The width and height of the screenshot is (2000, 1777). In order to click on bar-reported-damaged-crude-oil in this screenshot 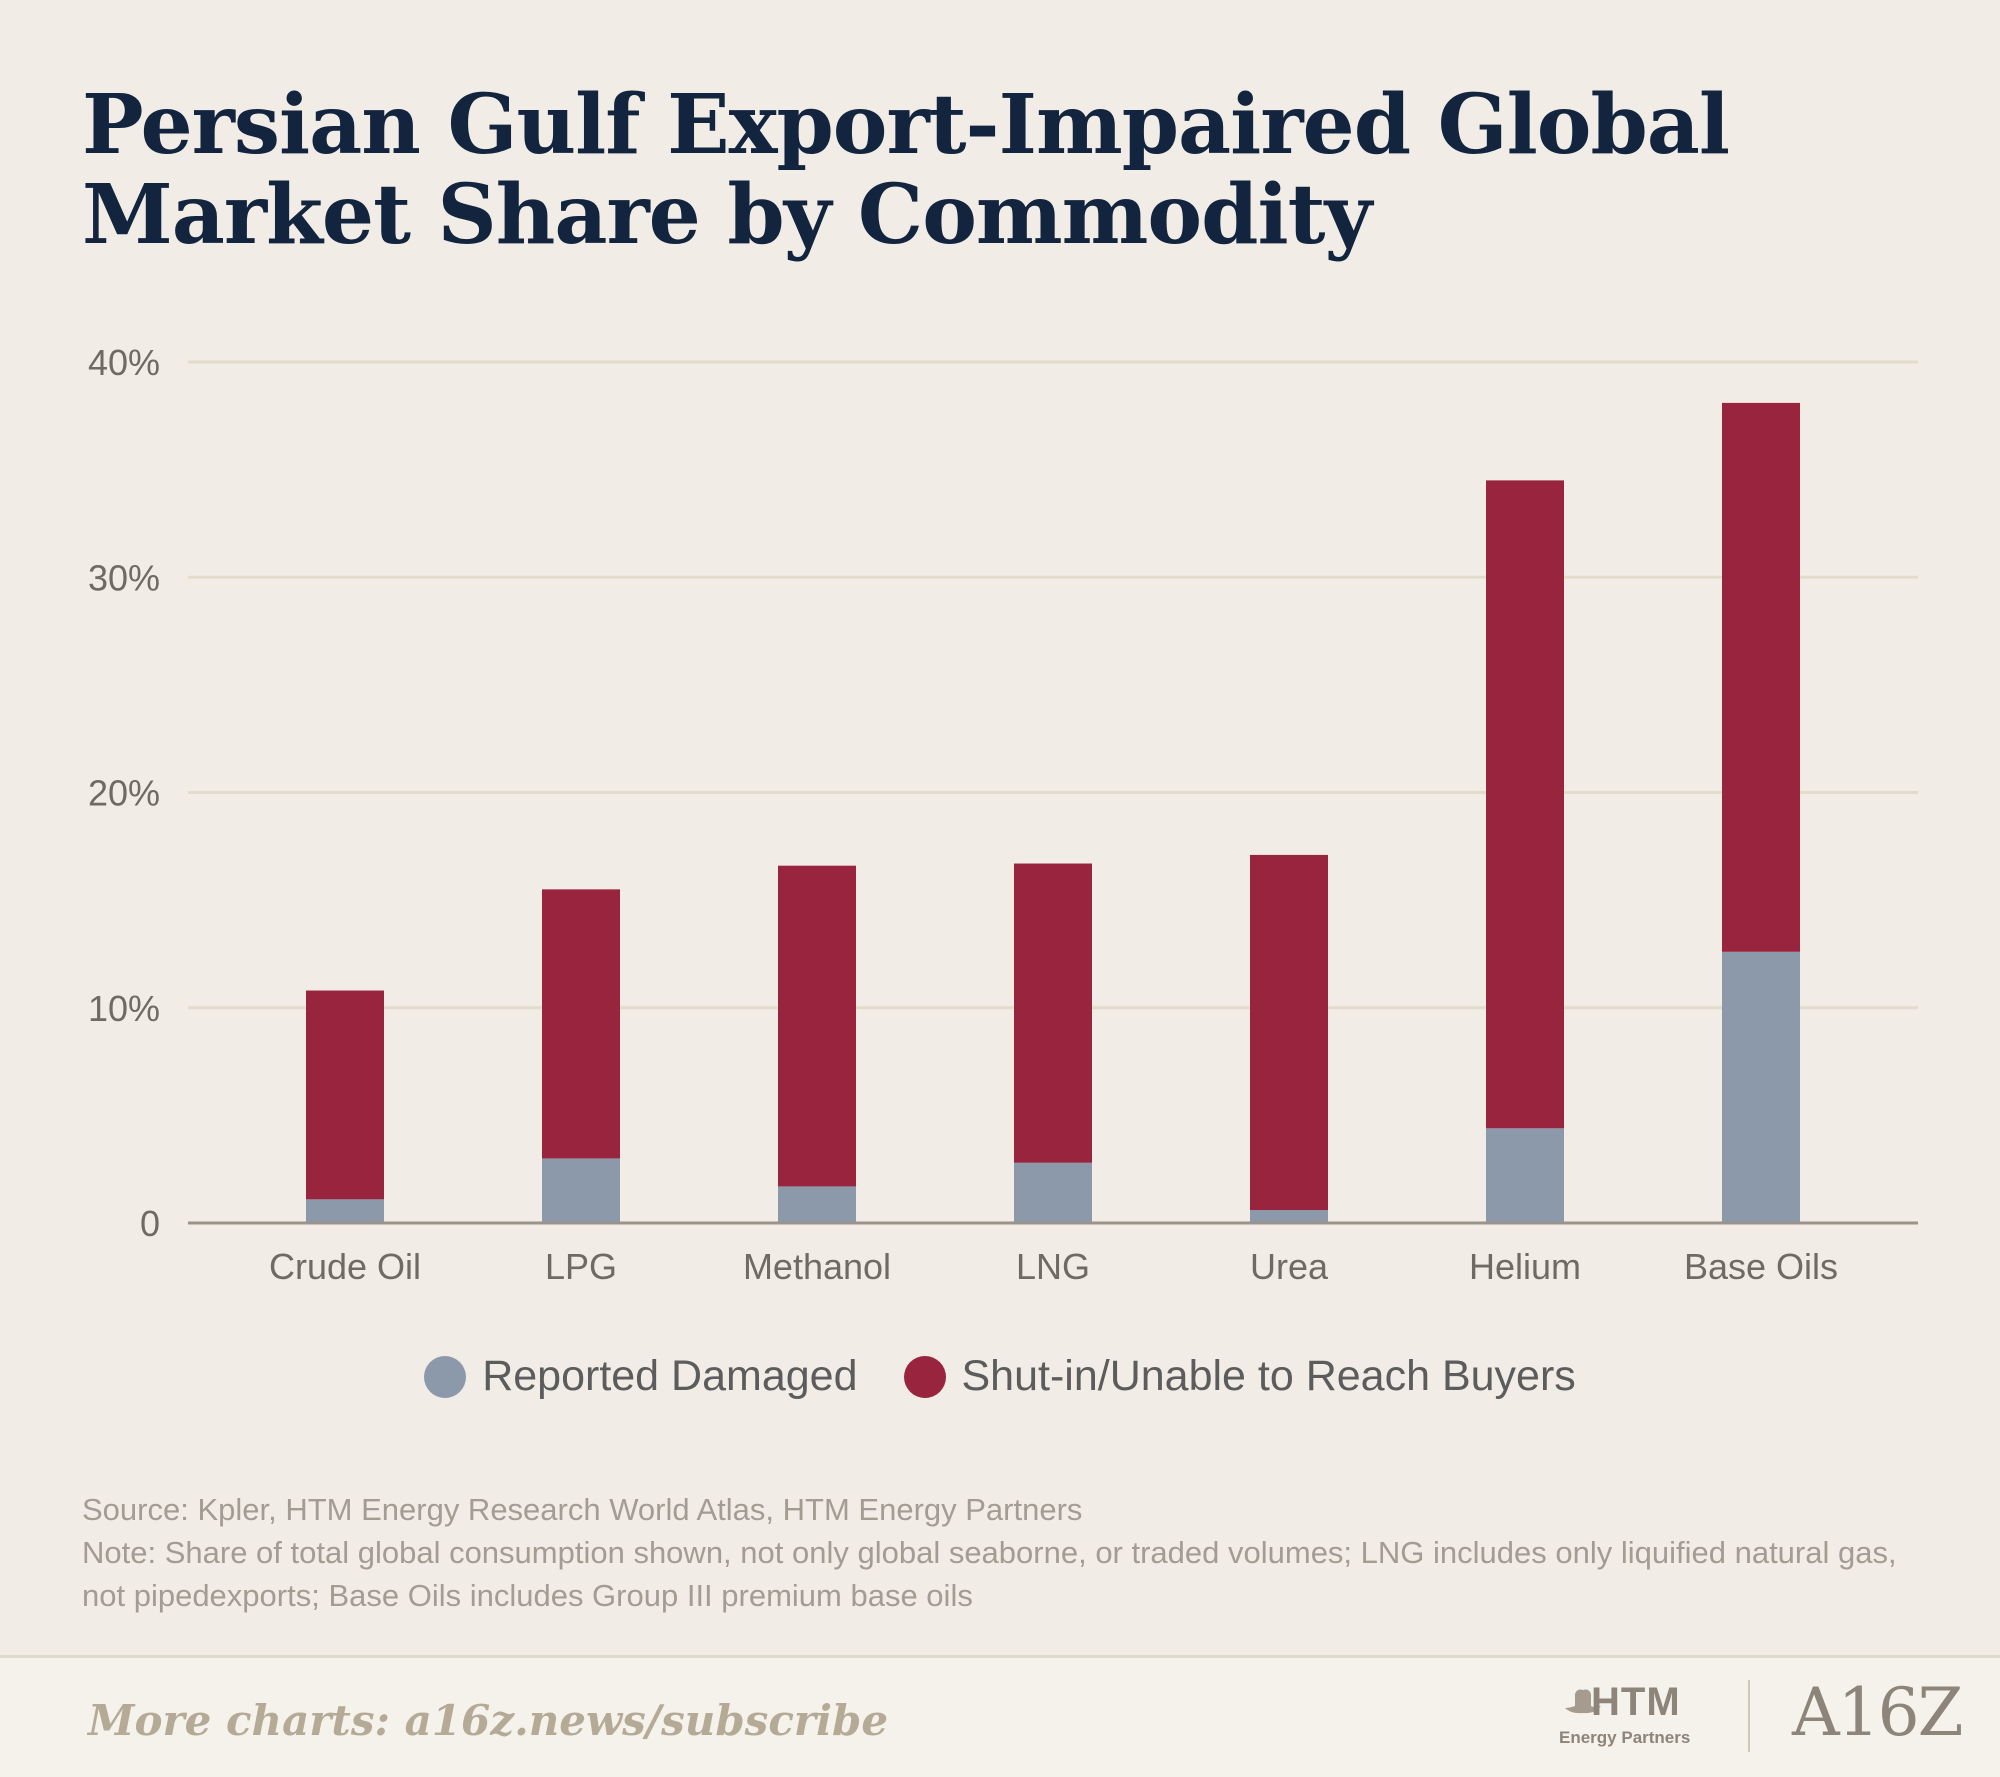, I will do `click(345, 1211)`.